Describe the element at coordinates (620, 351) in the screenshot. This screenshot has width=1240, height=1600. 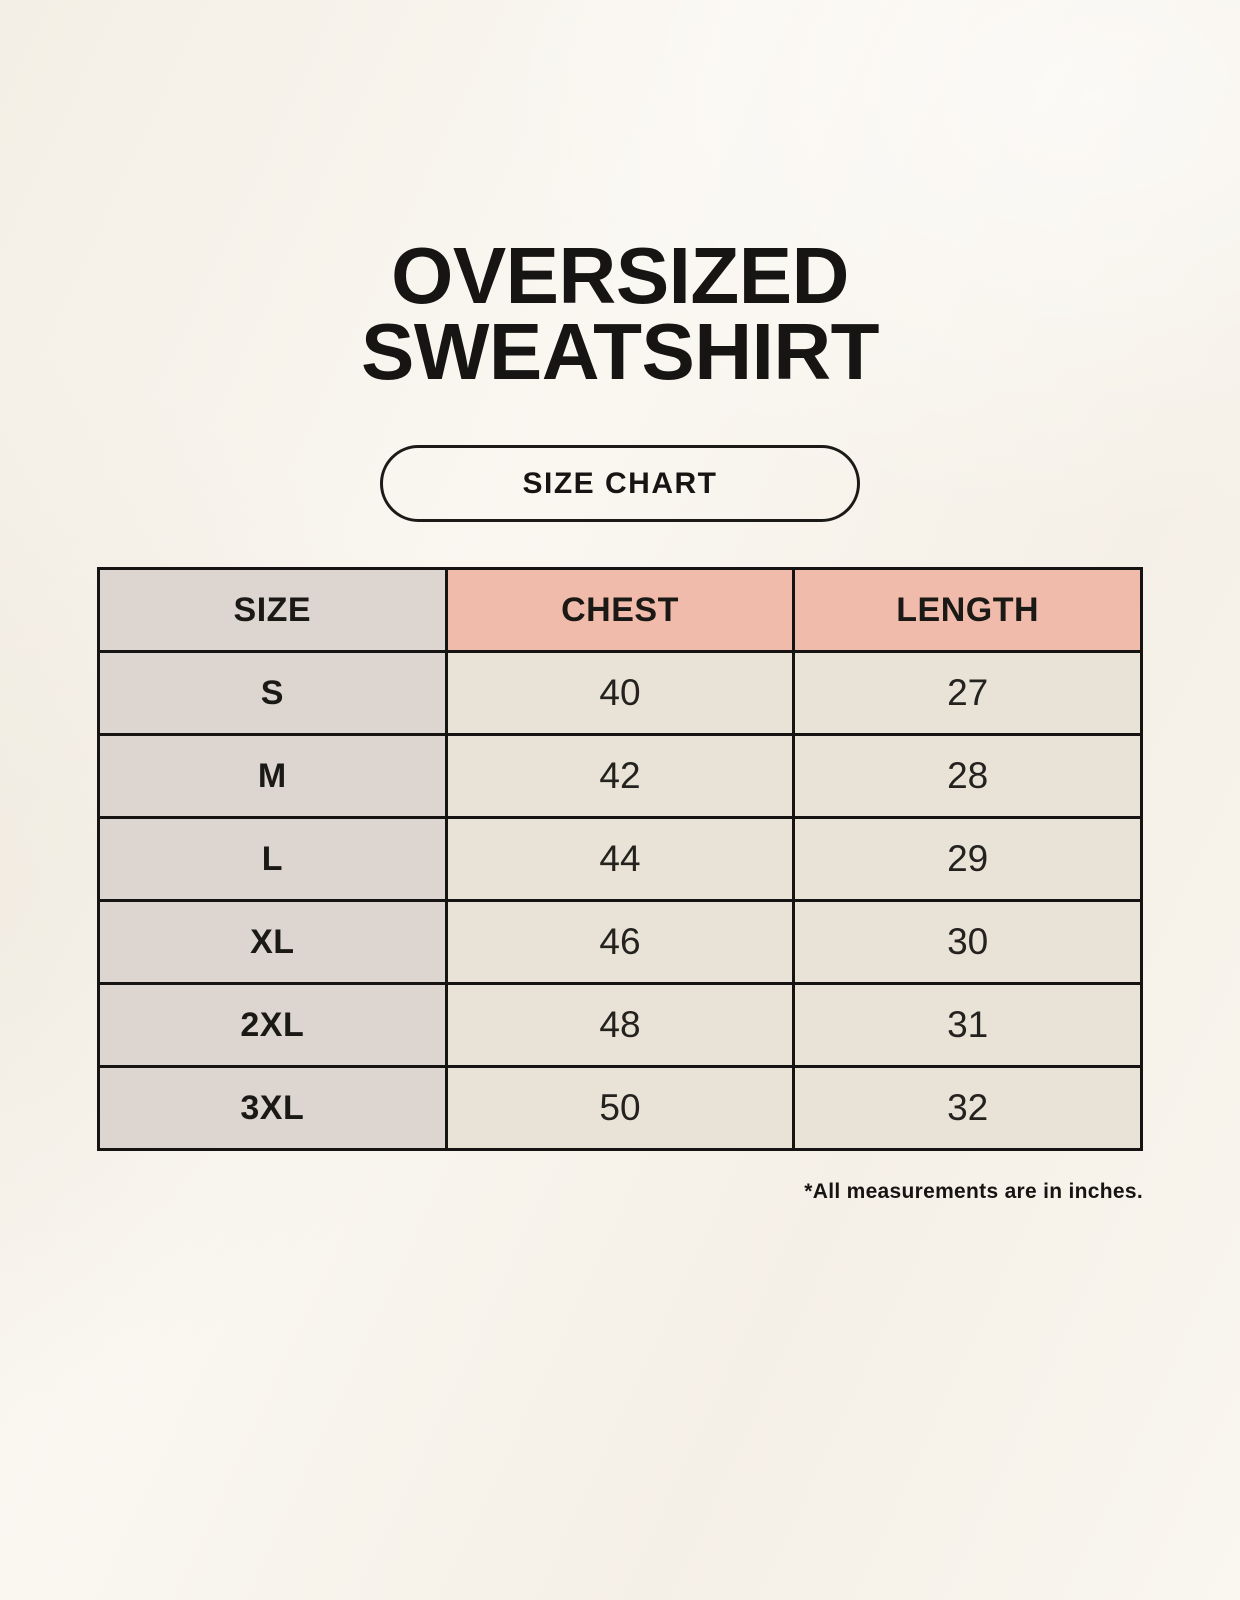
I see `page-title-line2: SWEATSHIRT` at that location.